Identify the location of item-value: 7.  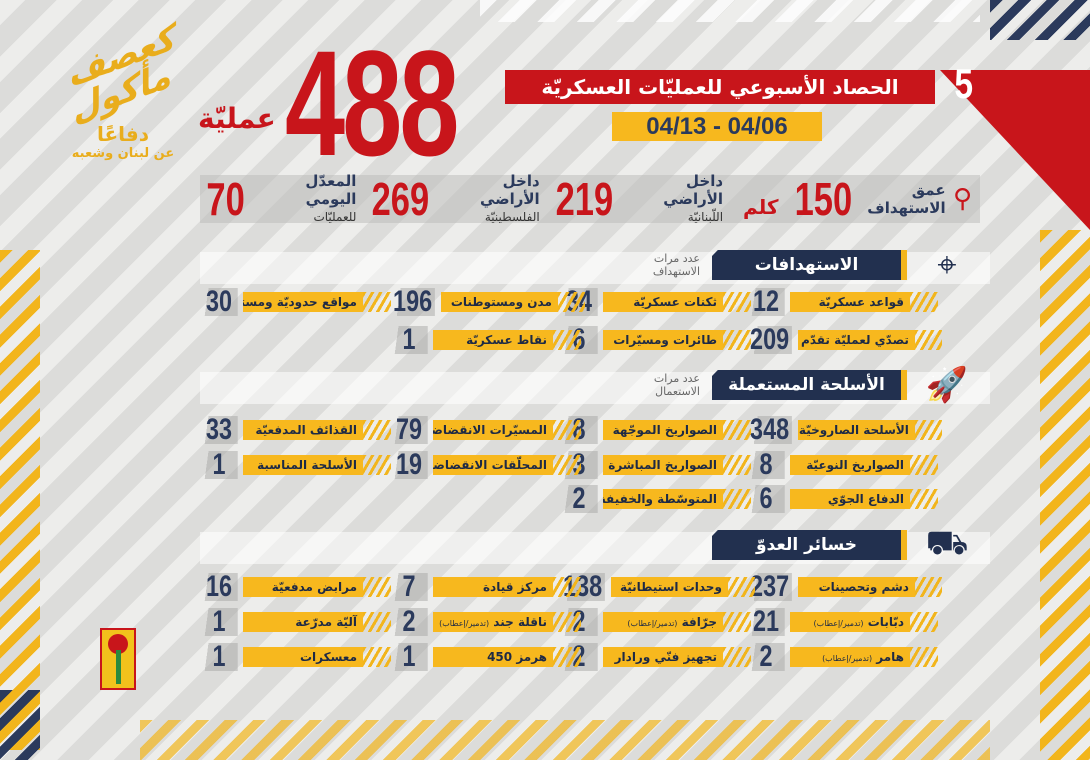
(409, 587).